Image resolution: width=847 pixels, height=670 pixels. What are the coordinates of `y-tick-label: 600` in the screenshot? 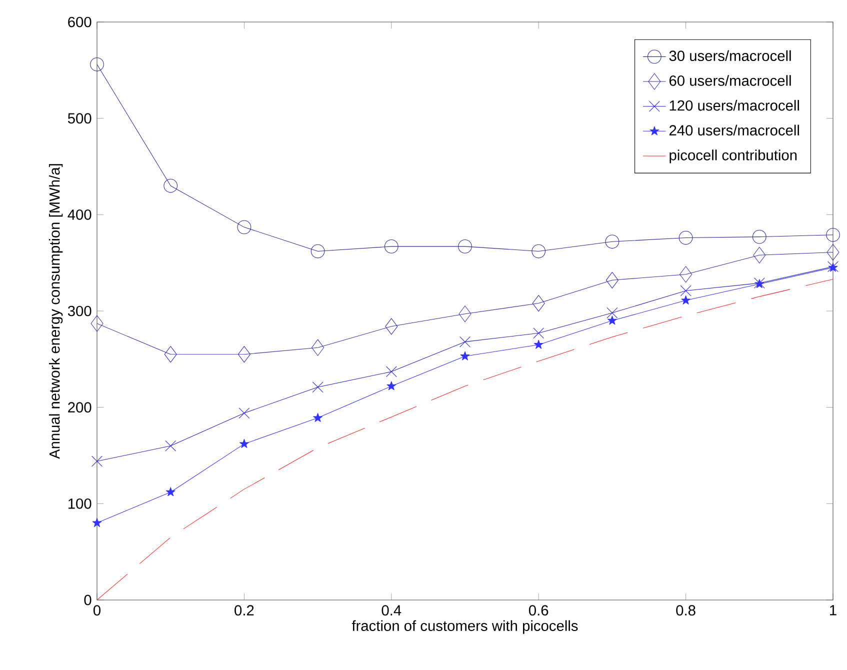 It's located at (80, 22).